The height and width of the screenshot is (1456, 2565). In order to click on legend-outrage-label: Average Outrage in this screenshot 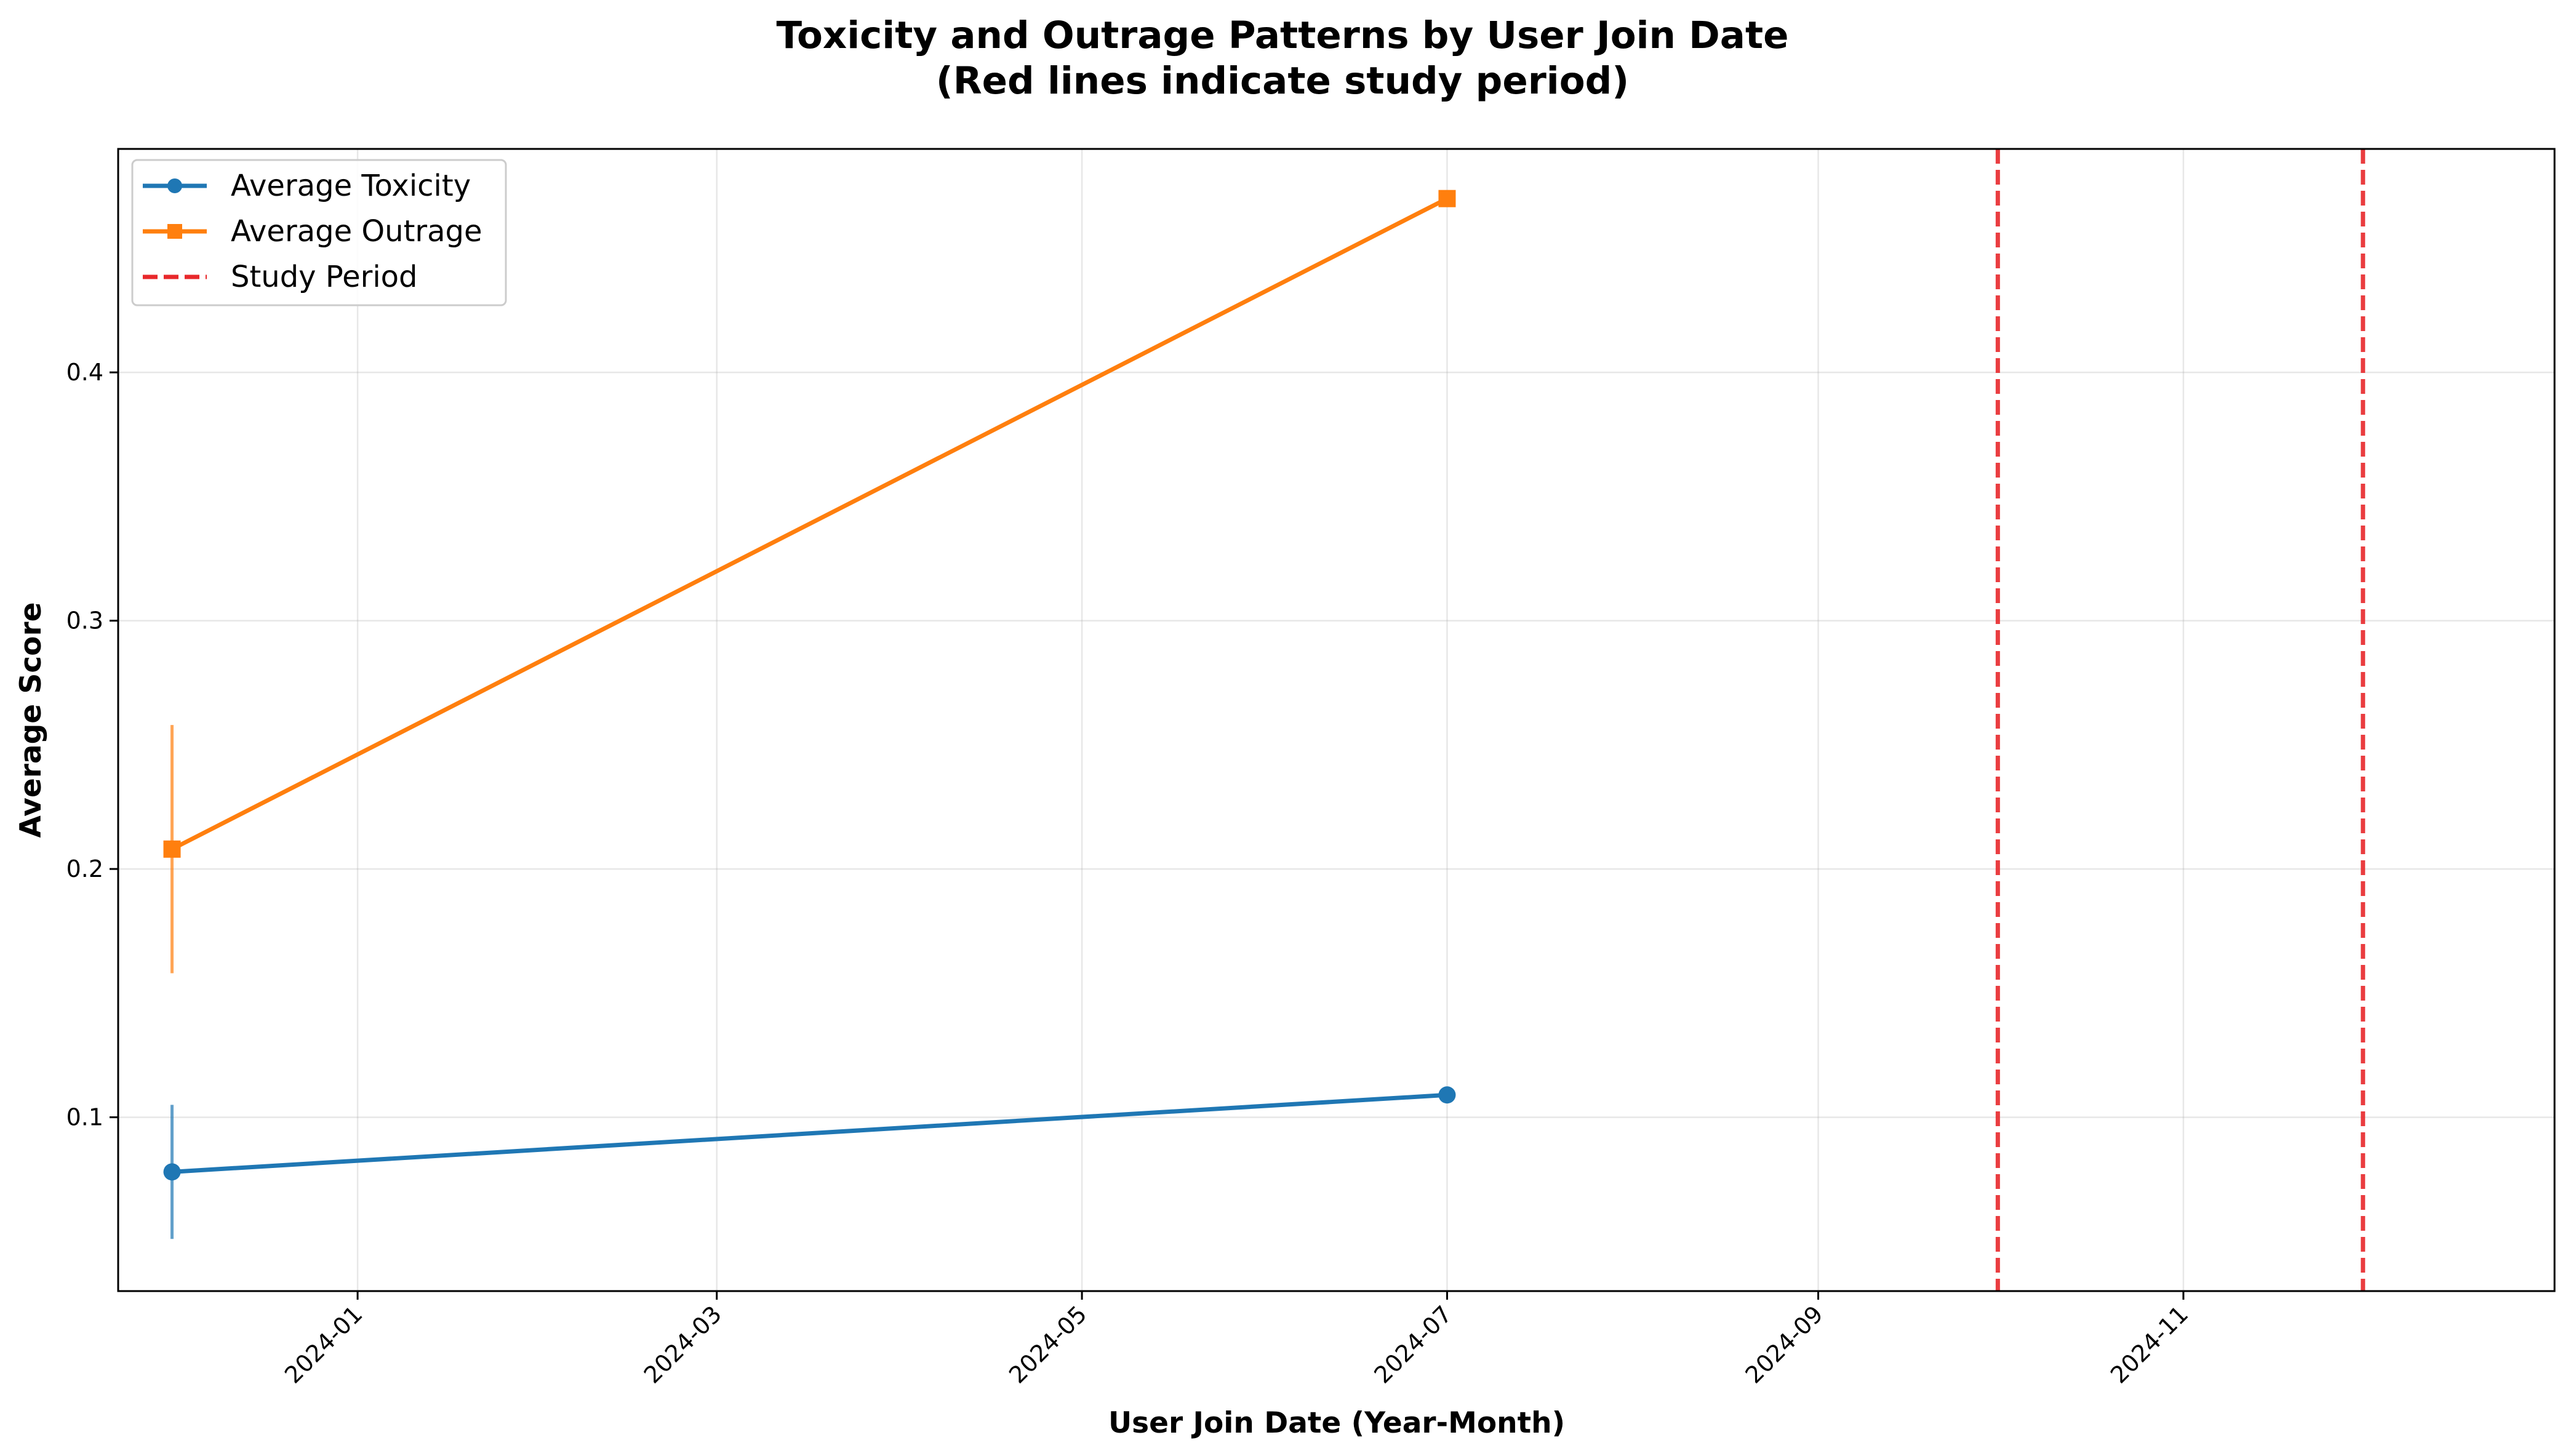, I will do `click(356, 231)`.